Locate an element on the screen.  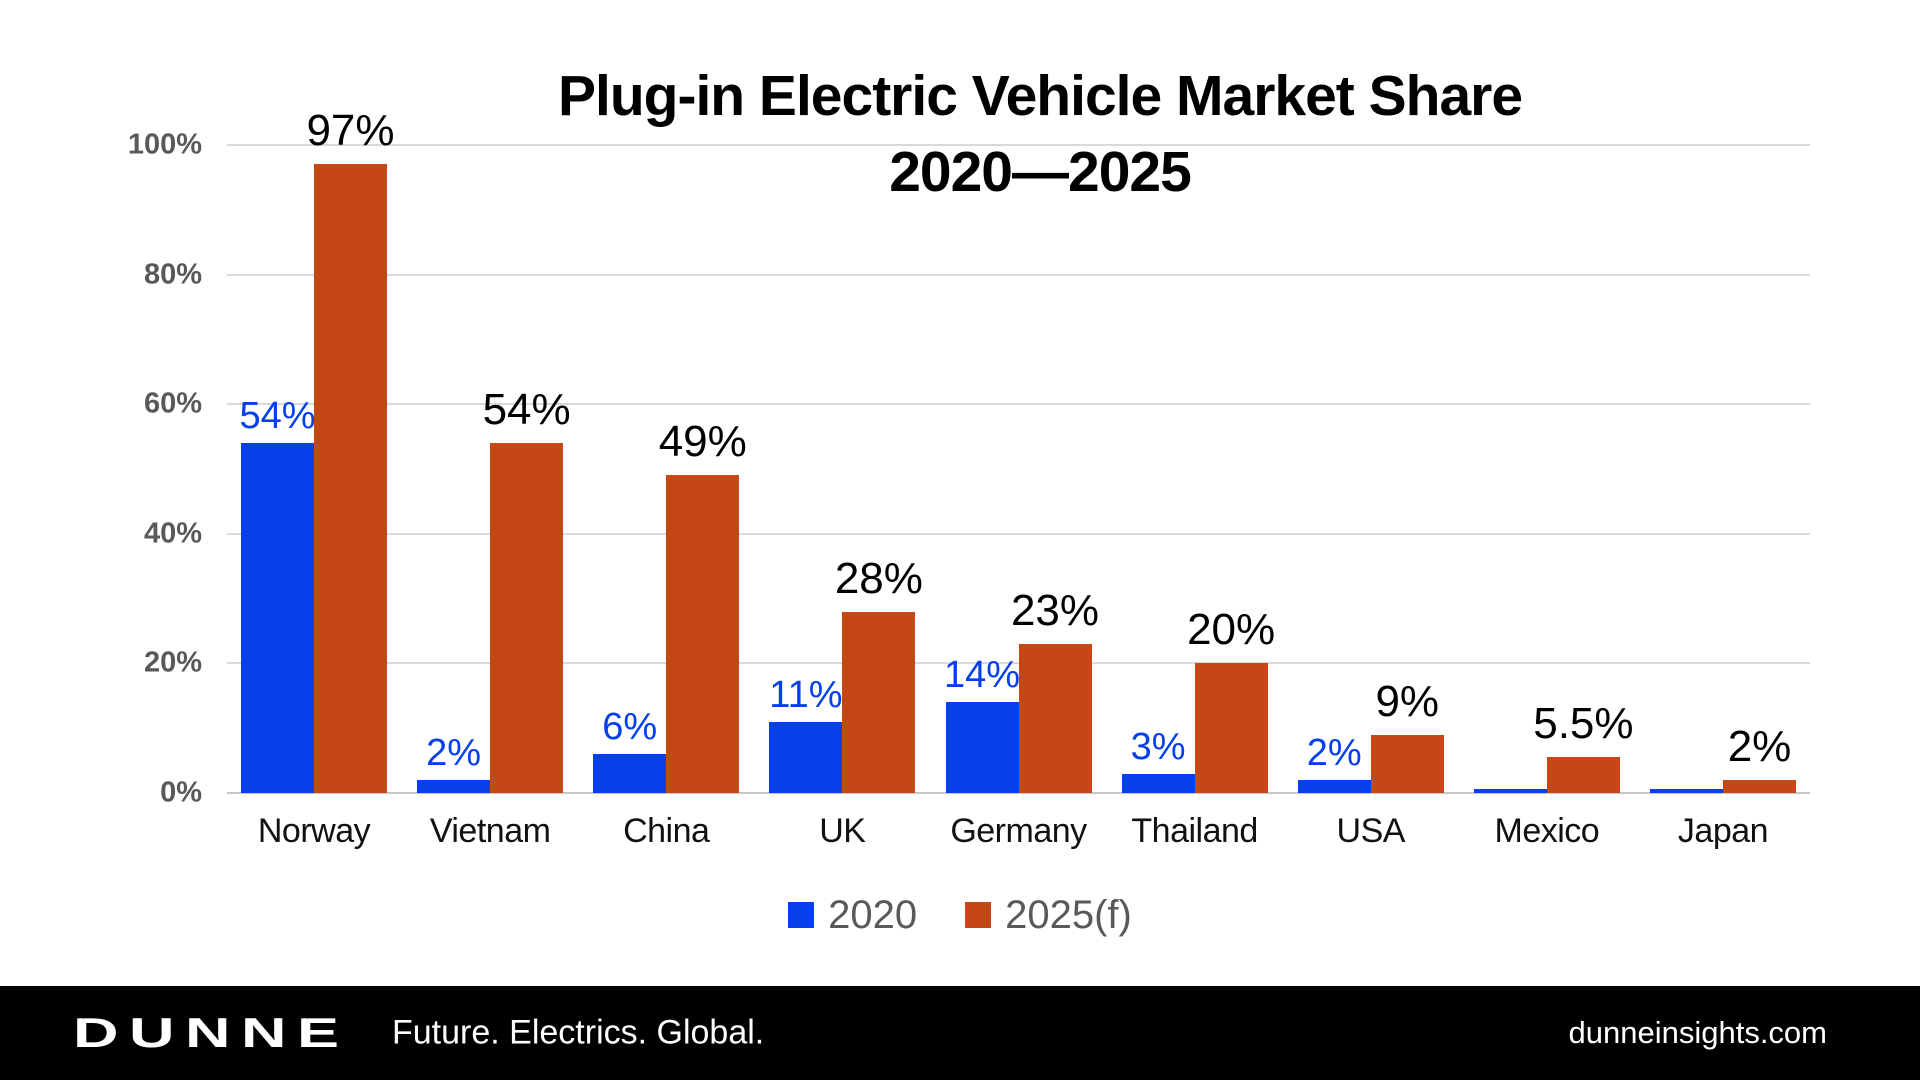
bar-2025-f--mexico is located at coordinates (1583, 775).